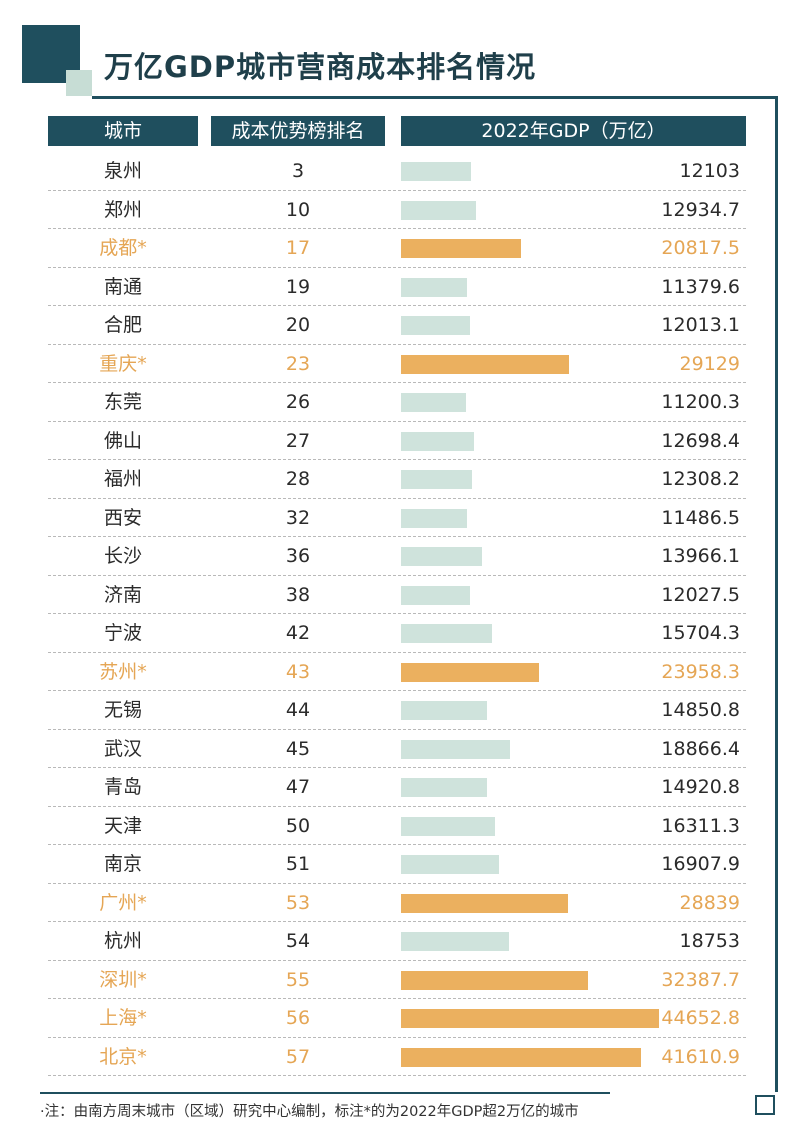 The image size is (800, 1127). Describe the element at coordinates (397, 171) in the screenshot. I see `table-row: 泉州 3 12103` at that location.